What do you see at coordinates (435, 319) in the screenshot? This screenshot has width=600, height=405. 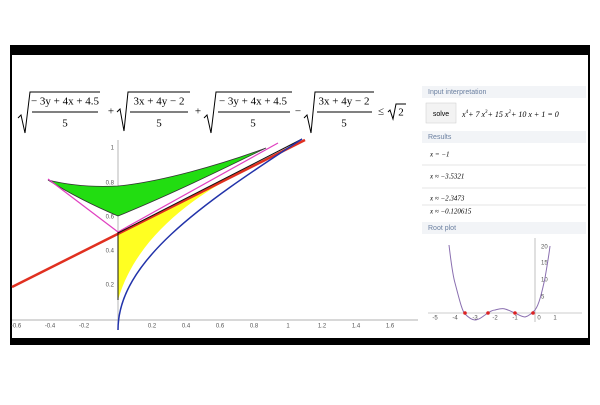 I see `plot-x-tick: -5` at bounding box center [435, 319].